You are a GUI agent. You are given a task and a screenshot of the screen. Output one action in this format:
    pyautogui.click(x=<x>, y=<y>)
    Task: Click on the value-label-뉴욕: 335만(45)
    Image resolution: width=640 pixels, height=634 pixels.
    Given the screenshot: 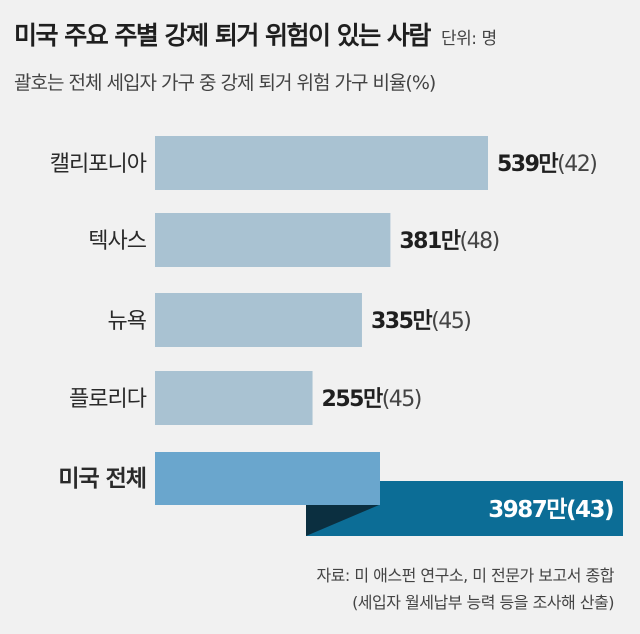 What is the action you would take?
    pyautogui.click(x=420, y=321)
    